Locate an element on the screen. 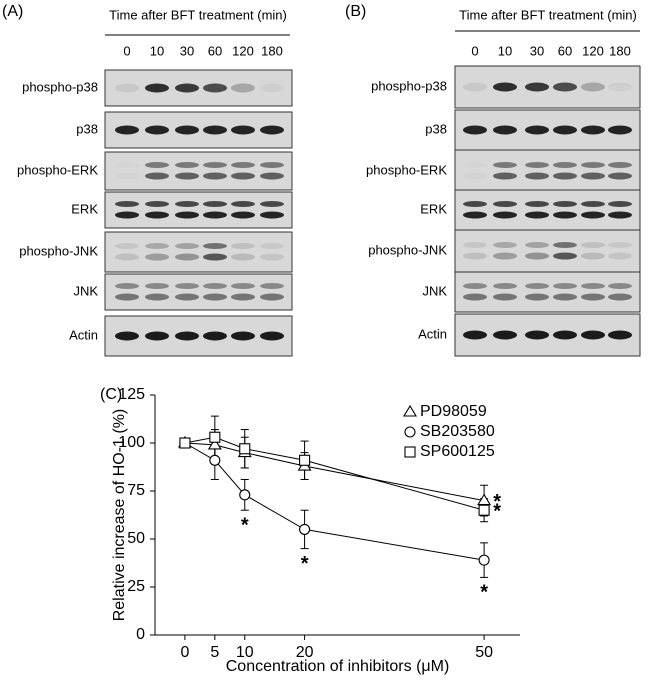  x-axis-label: Concentration of inhibitors (μM) is located at coordinates (338, 666).